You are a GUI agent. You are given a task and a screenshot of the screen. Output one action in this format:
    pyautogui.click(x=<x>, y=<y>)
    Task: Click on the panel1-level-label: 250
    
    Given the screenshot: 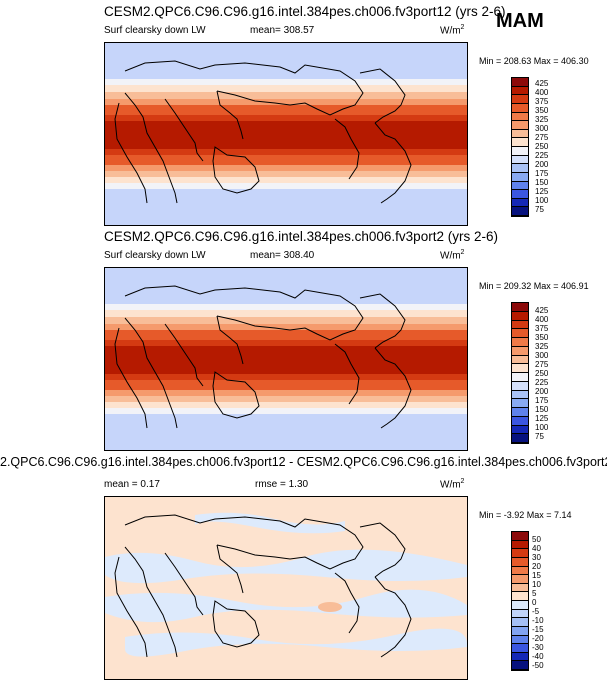 What is the action you would take?
    pyautogui.click(x=542, y=146)
    